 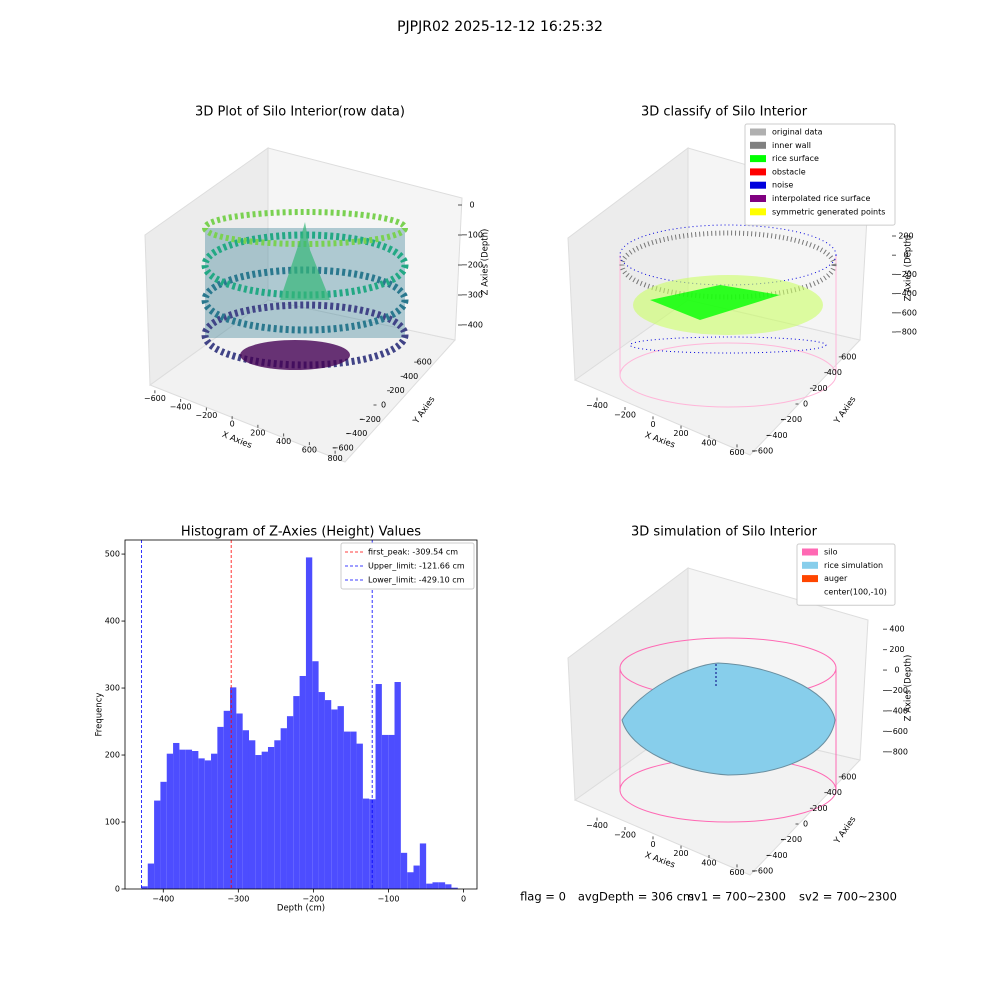 I want to click on legend-label: original data, so click(x=797, y=132).